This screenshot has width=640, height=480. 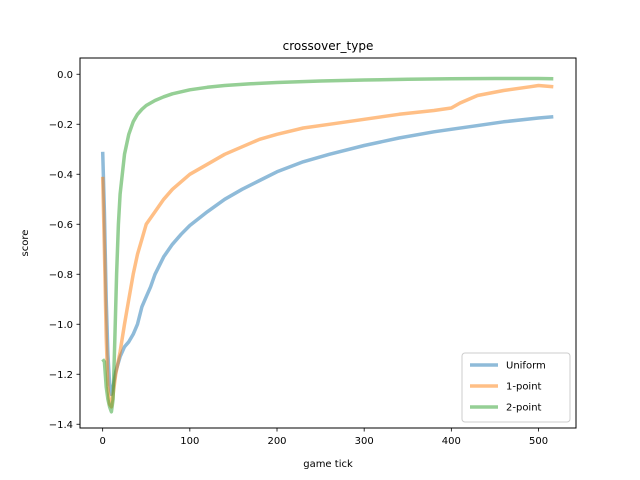 What do you see at coordinates (323, 437) in the screenshot?
I see `x-axis-ticks: 0 100 200 300 400 500` at bounding box center [323, 437].